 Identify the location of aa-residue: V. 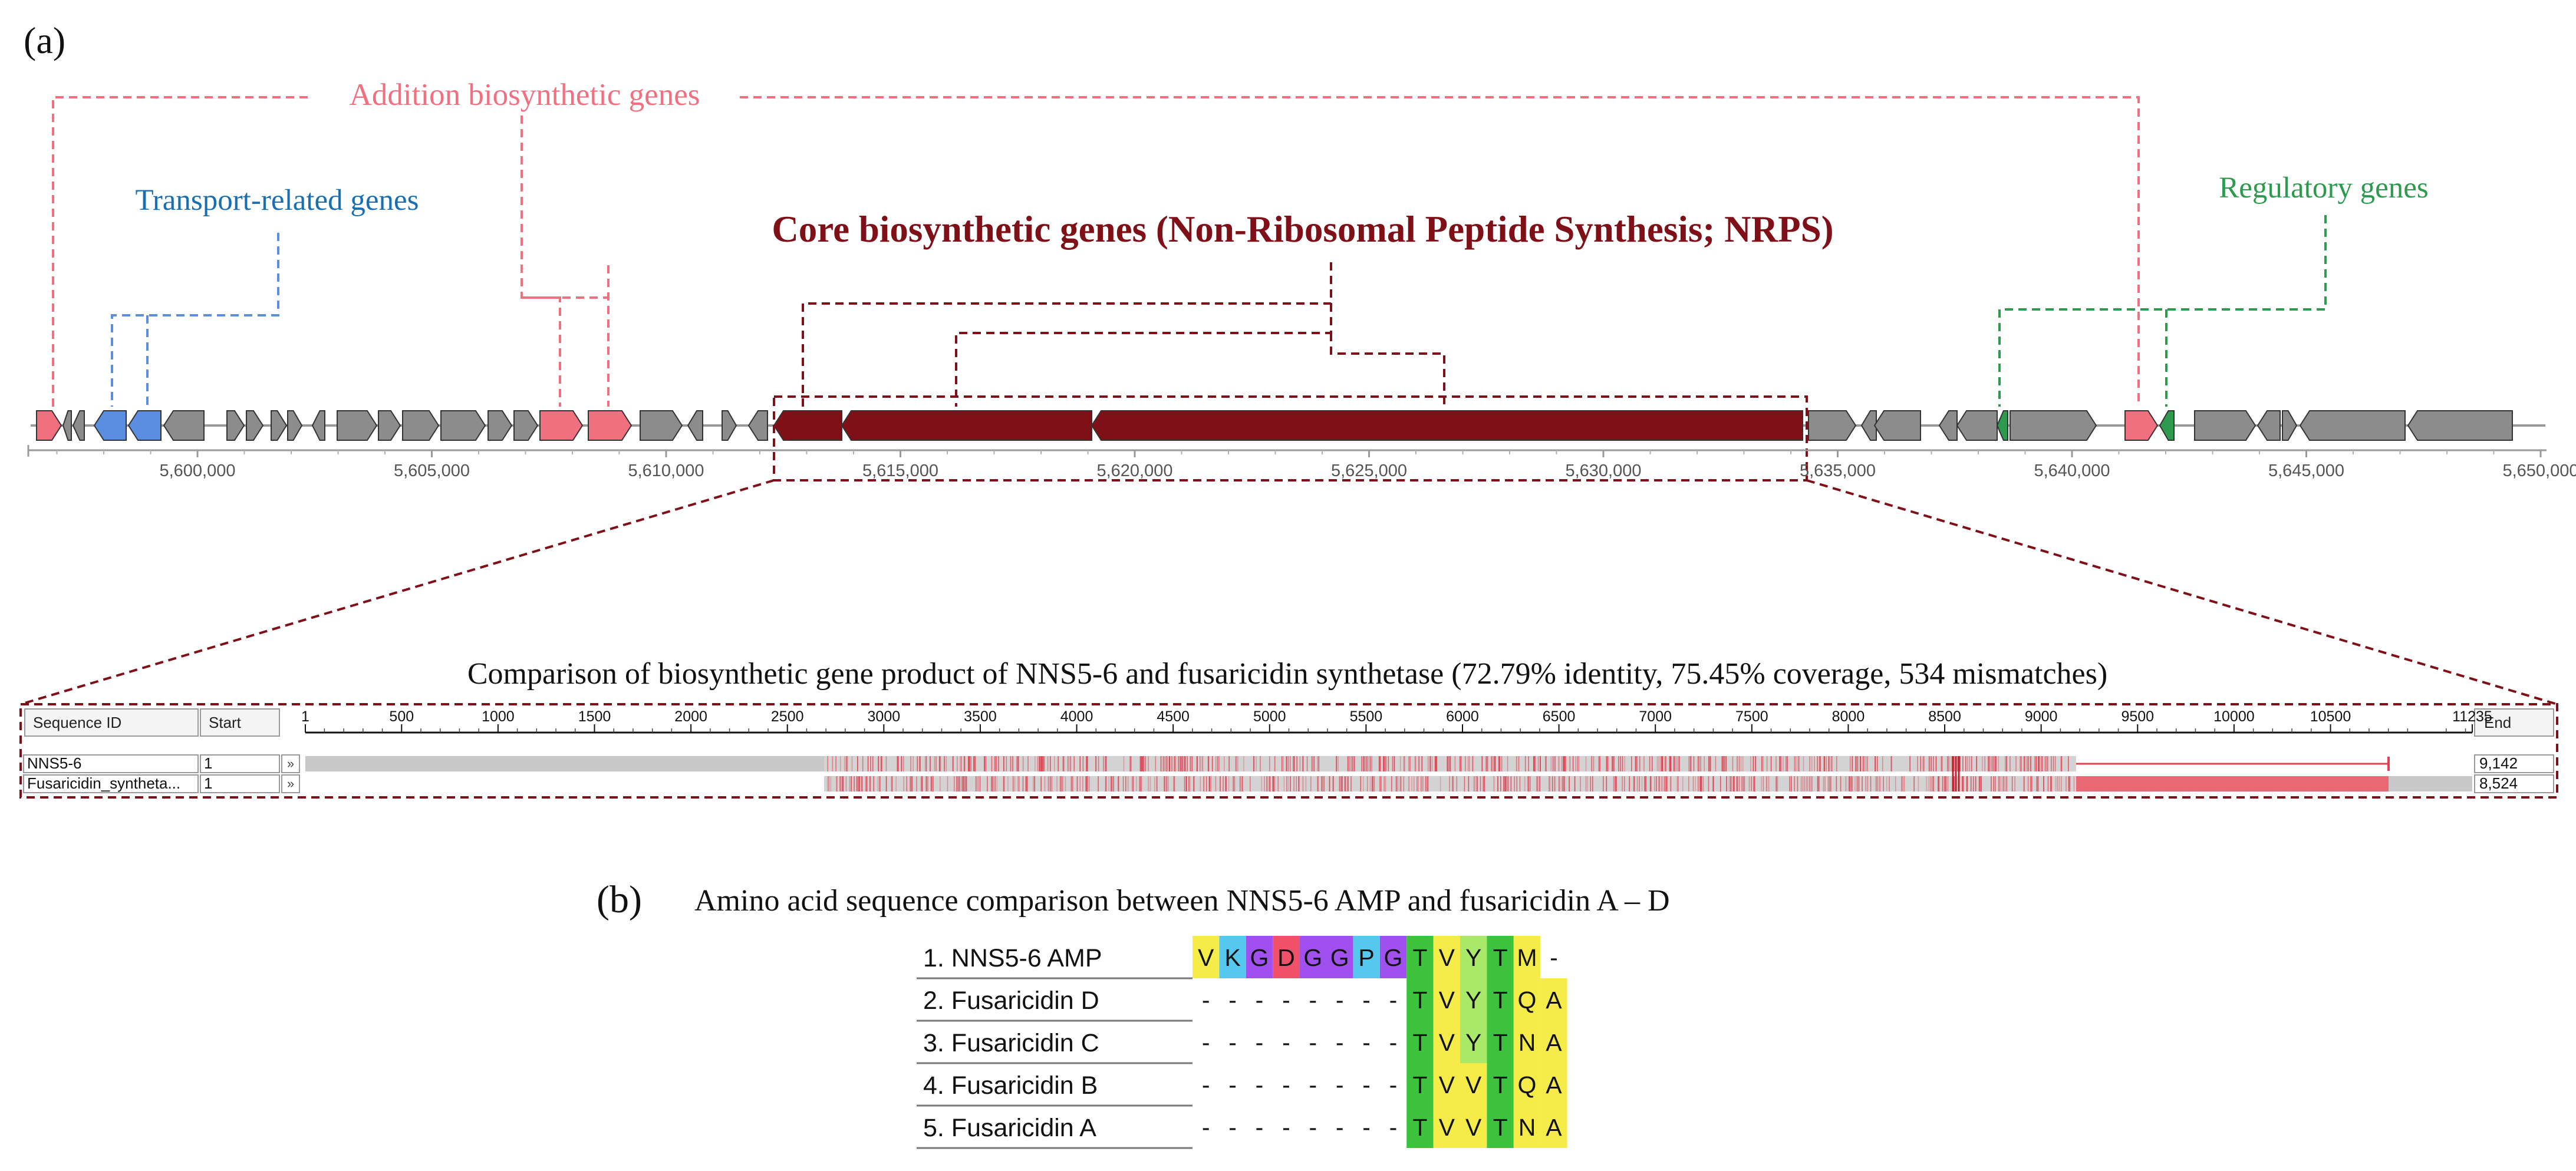
(1473, 1127).